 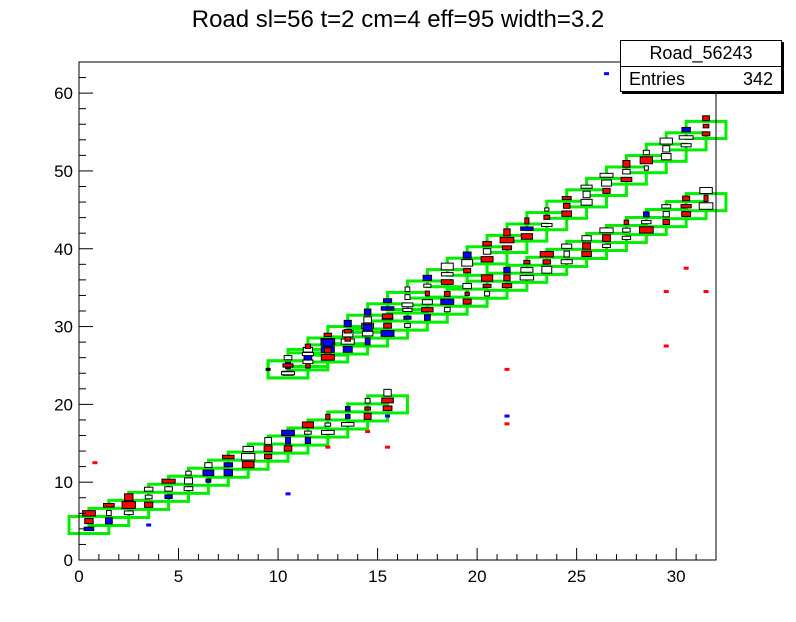 What do you see at coordinates (63, 404) in the screenshot?
I see `y-tick-label: 20` at bounding box center [63, 404].